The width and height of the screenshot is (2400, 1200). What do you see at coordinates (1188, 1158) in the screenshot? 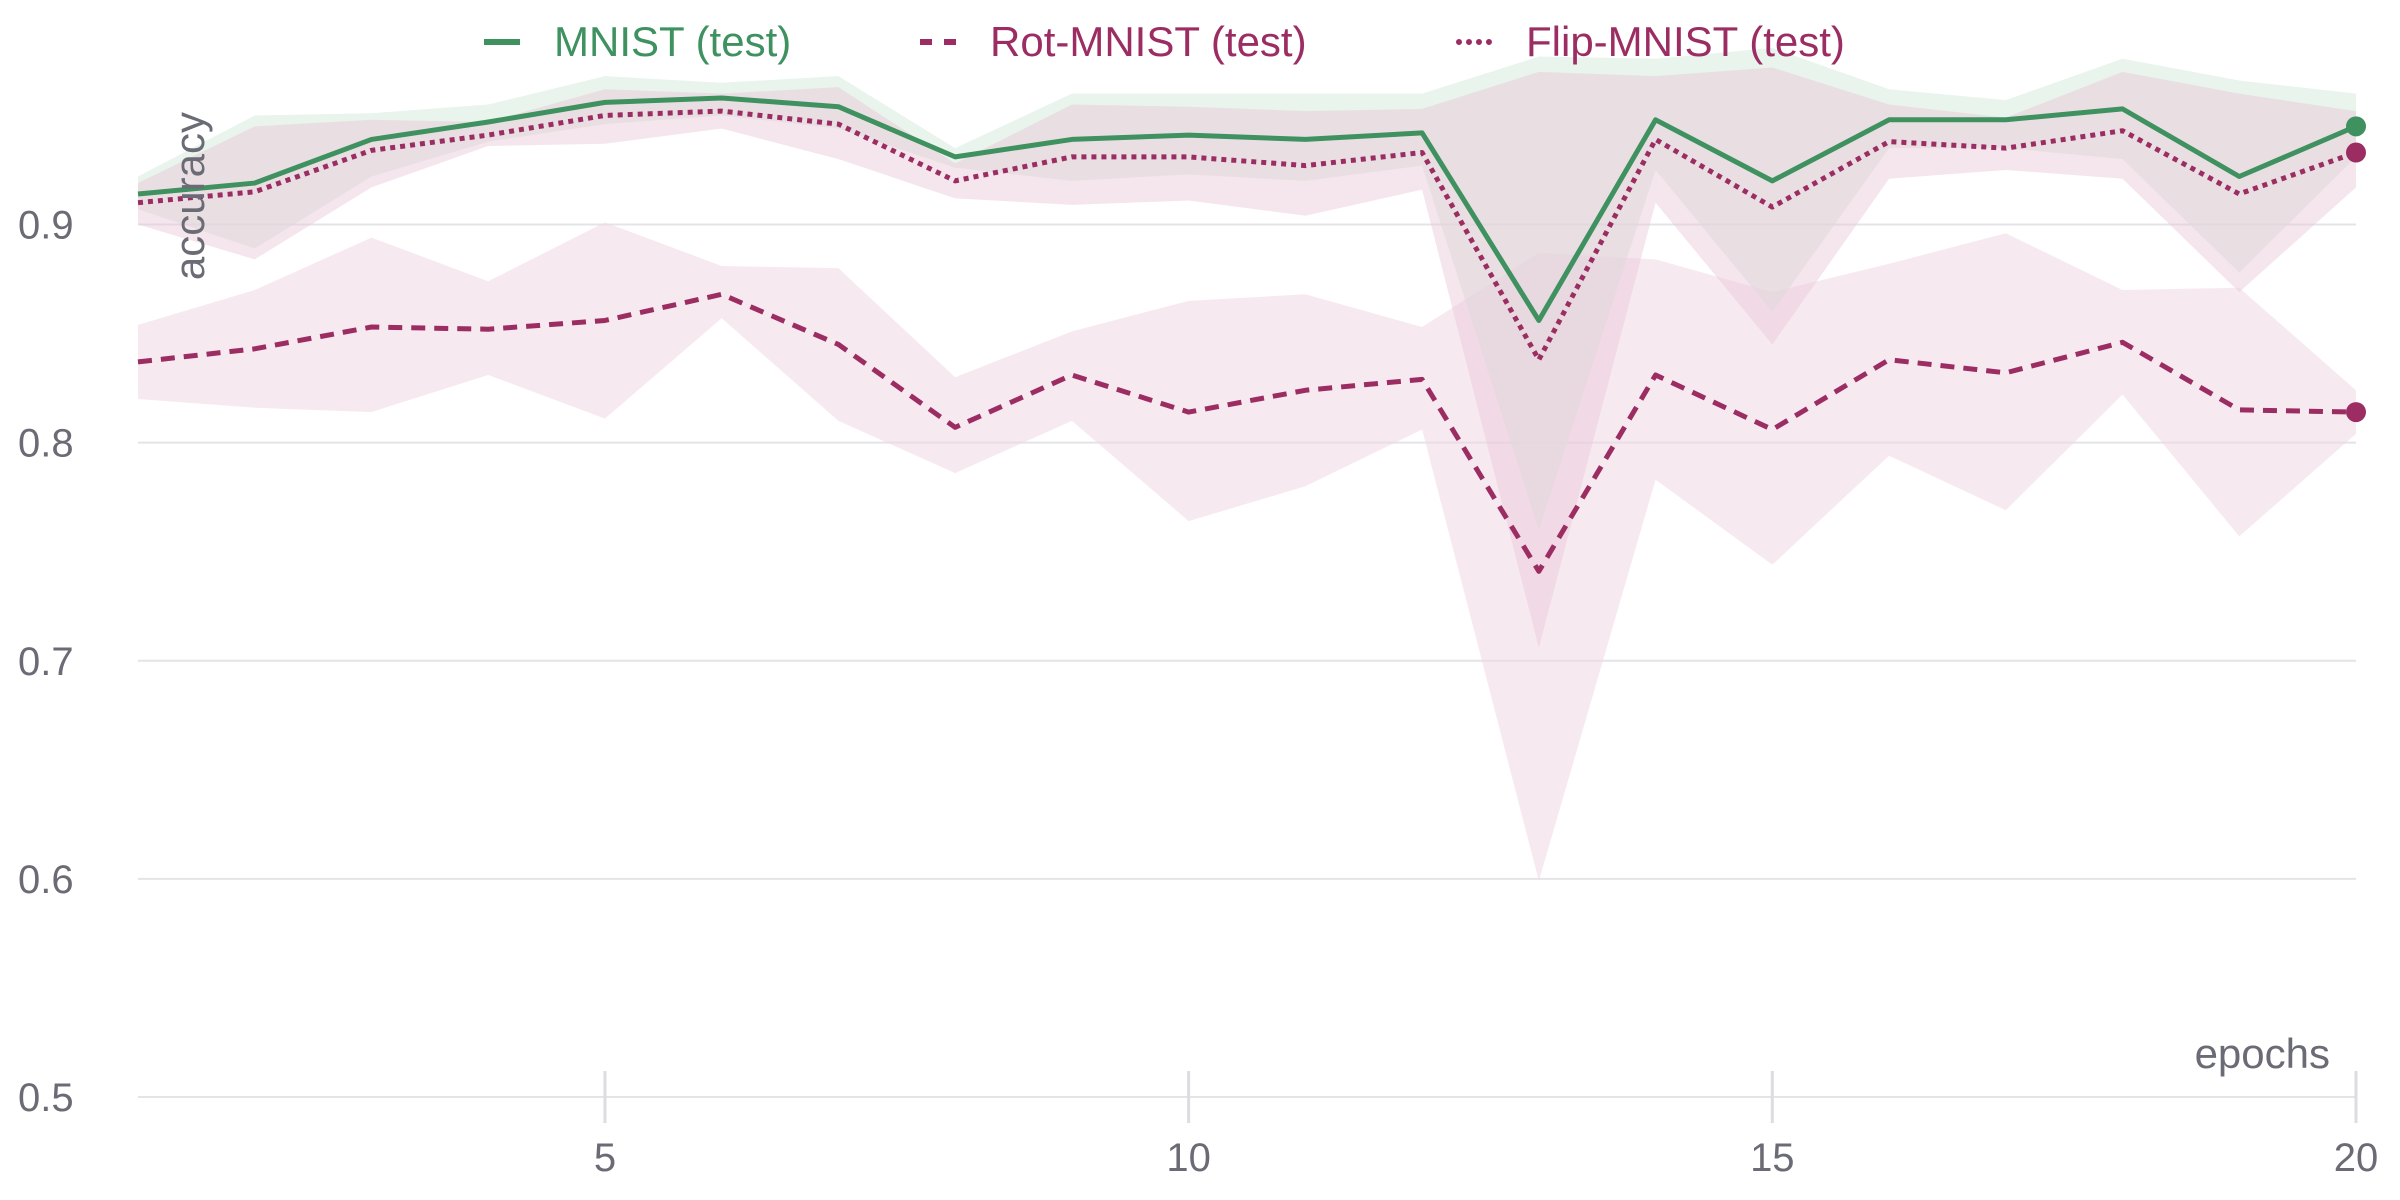
I see `x-tick-label: 10` at bounding box center [1188, 1158].